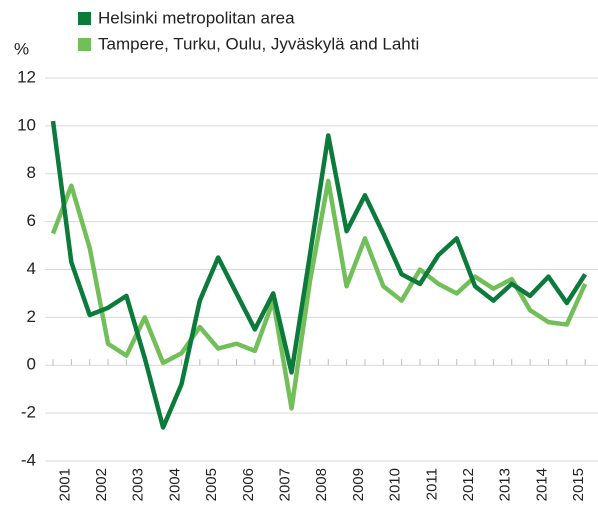  Describe the element at coordinates (285, 484) in the screenshot. I see `x-tick-label: 2007` at that location.